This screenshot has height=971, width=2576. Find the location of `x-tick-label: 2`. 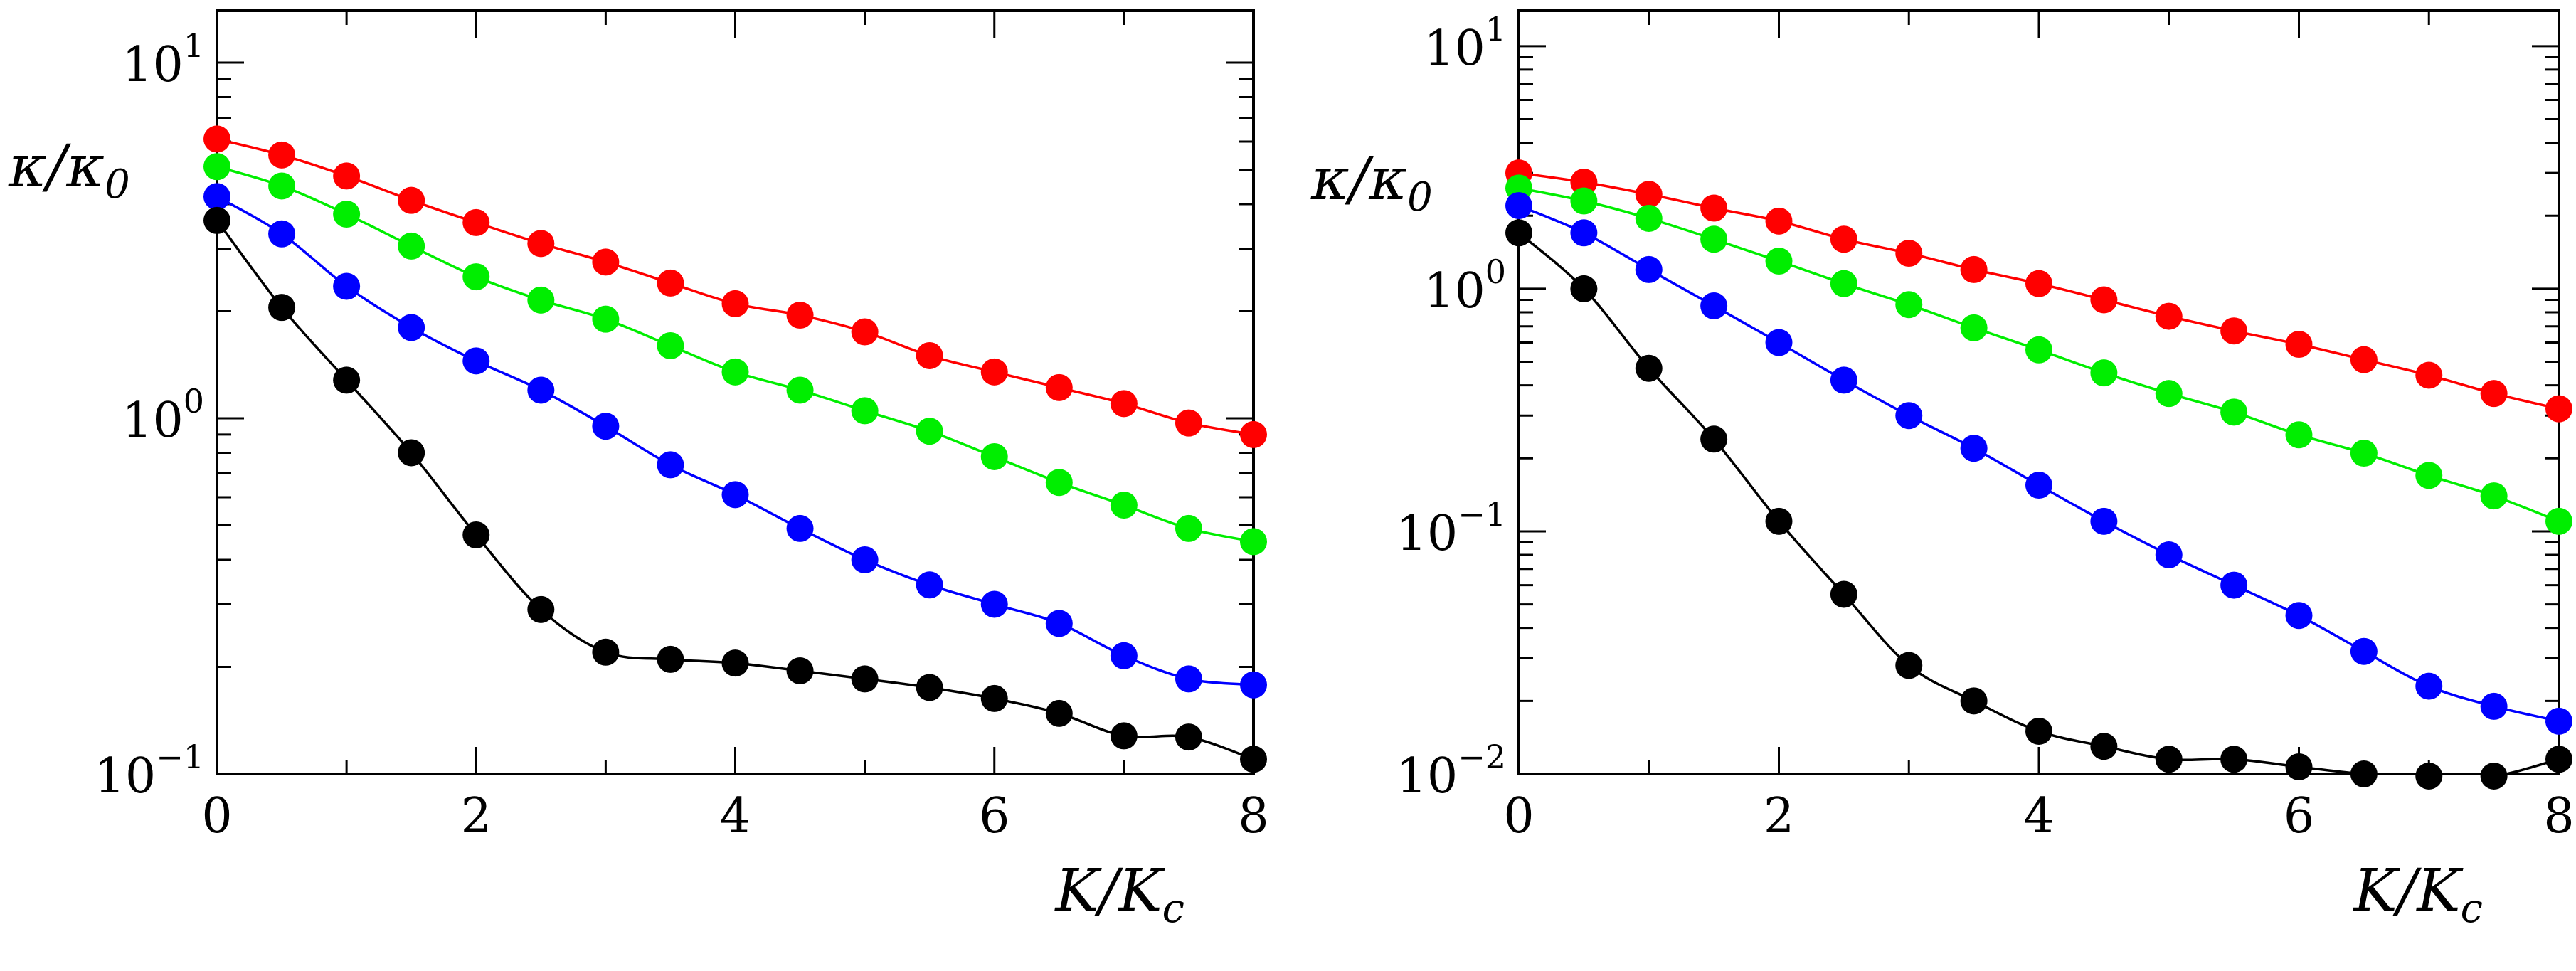

x-tick-label: 2 is located at coordinates (476, 816).